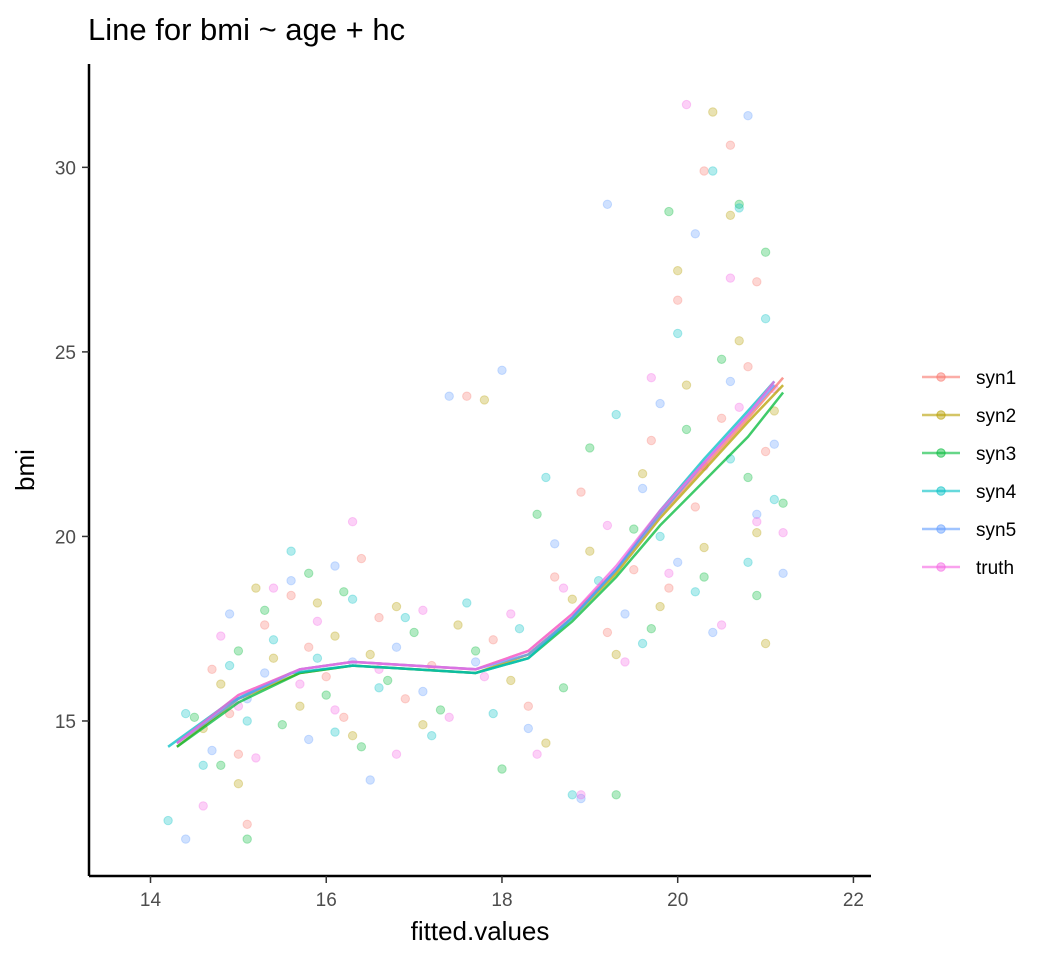 The width and height of the screenshot is (1056, 960). Describe the element at coordinates (502, 893) in the screenshot. I see `x-ticks: 14 16 18 20 22` at that location.